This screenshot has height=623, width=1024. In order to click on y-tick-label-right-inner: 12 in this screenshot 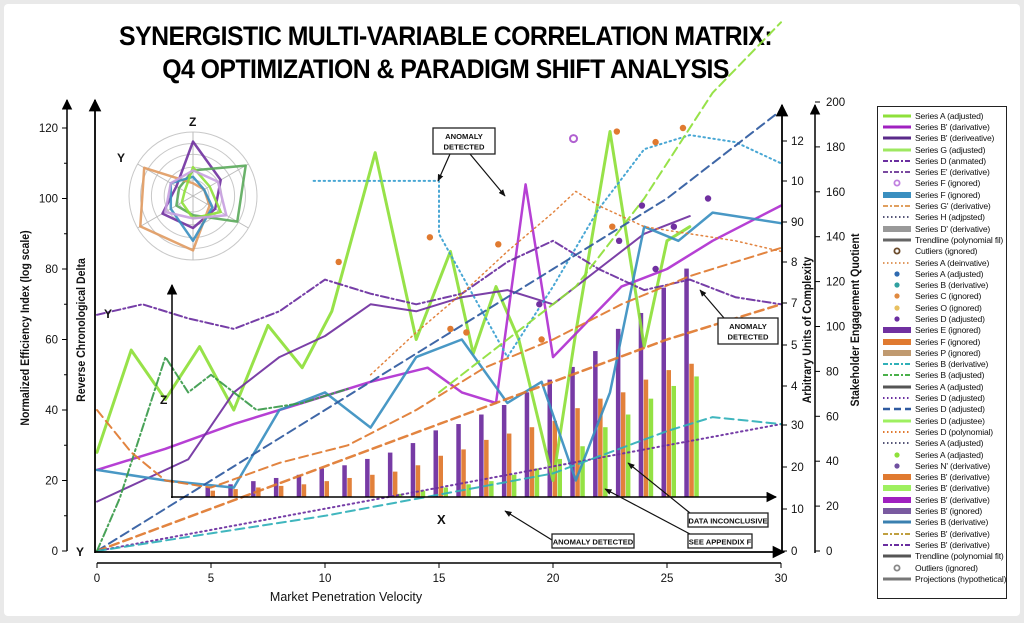, I will do `click(797, 142)`.